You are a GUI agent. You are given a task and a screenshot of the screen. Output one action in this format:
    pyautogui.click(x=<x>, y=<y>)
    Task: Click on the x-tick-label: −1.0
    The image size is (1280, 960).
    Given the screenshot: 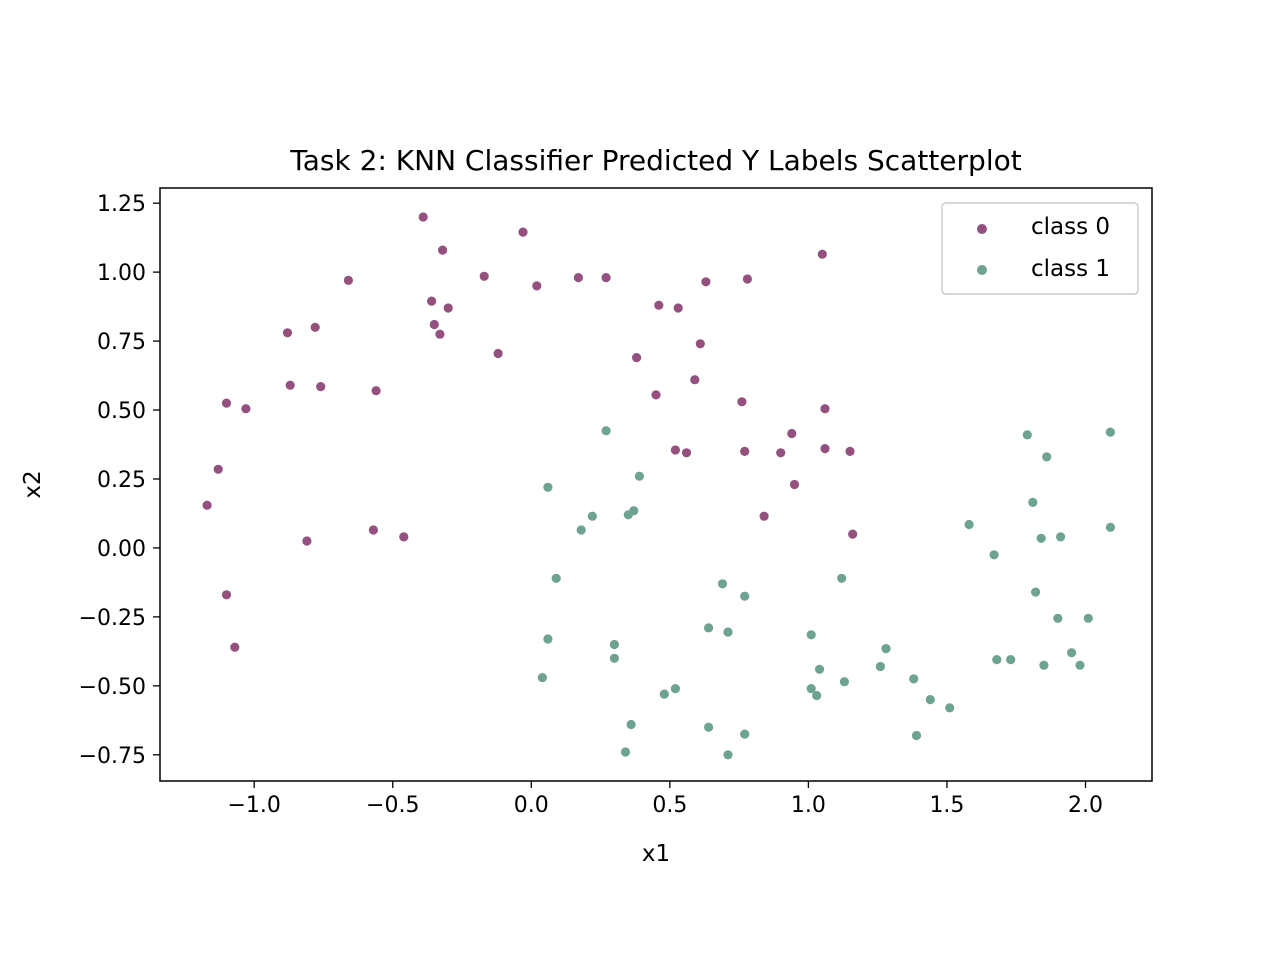 What is the action you would take?
    pyautogui.click(x=254, y=805)
    